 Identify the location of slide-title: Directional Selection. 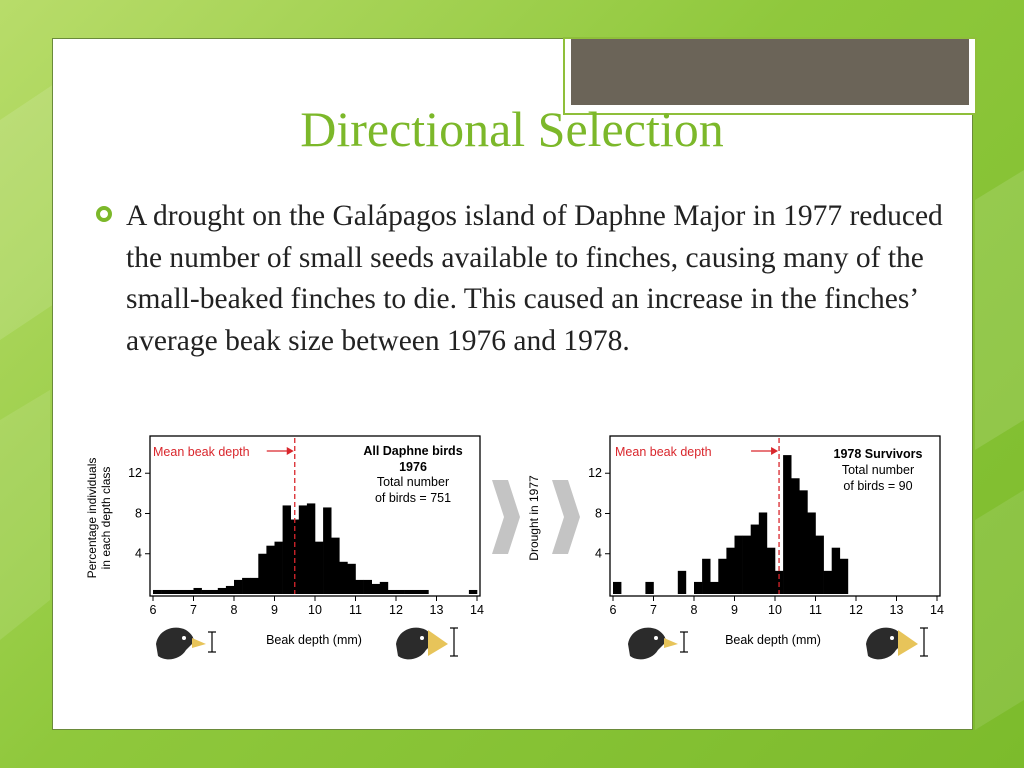
(512, 129).